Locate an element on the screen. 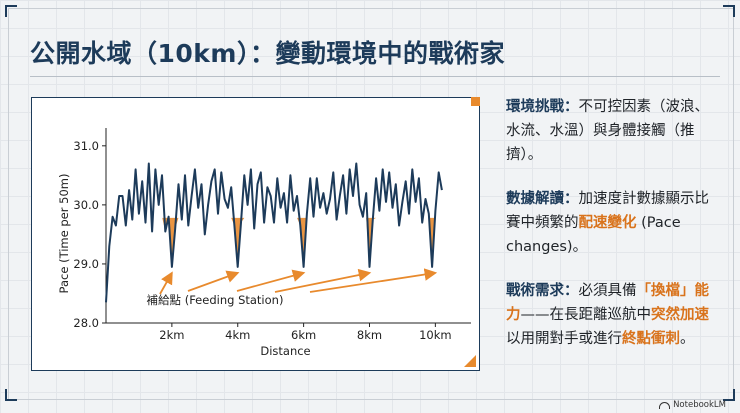 This screenshot has width=740, height=413. body-text: 。 is located at coordinates (687, 339).